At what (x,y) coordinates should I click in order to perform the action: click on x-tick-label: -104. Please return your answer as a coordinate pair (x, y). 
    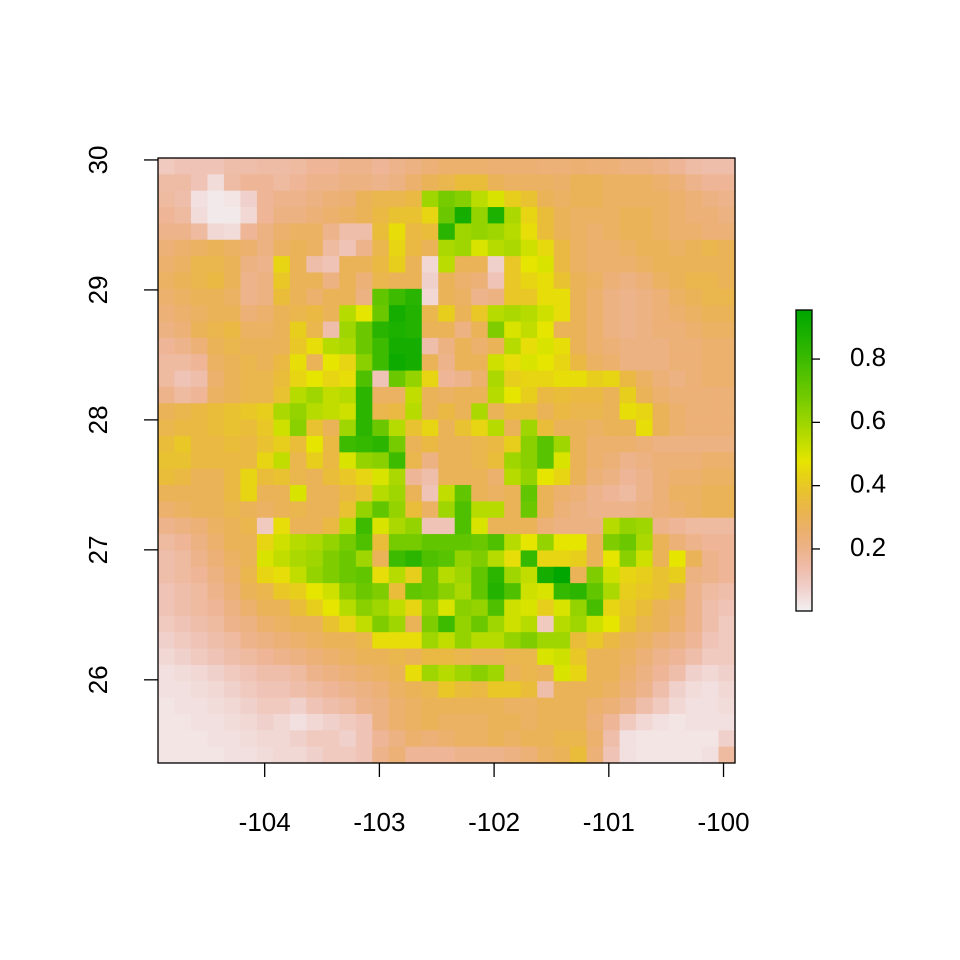
    Looking at the image, I should click on (265, 822).